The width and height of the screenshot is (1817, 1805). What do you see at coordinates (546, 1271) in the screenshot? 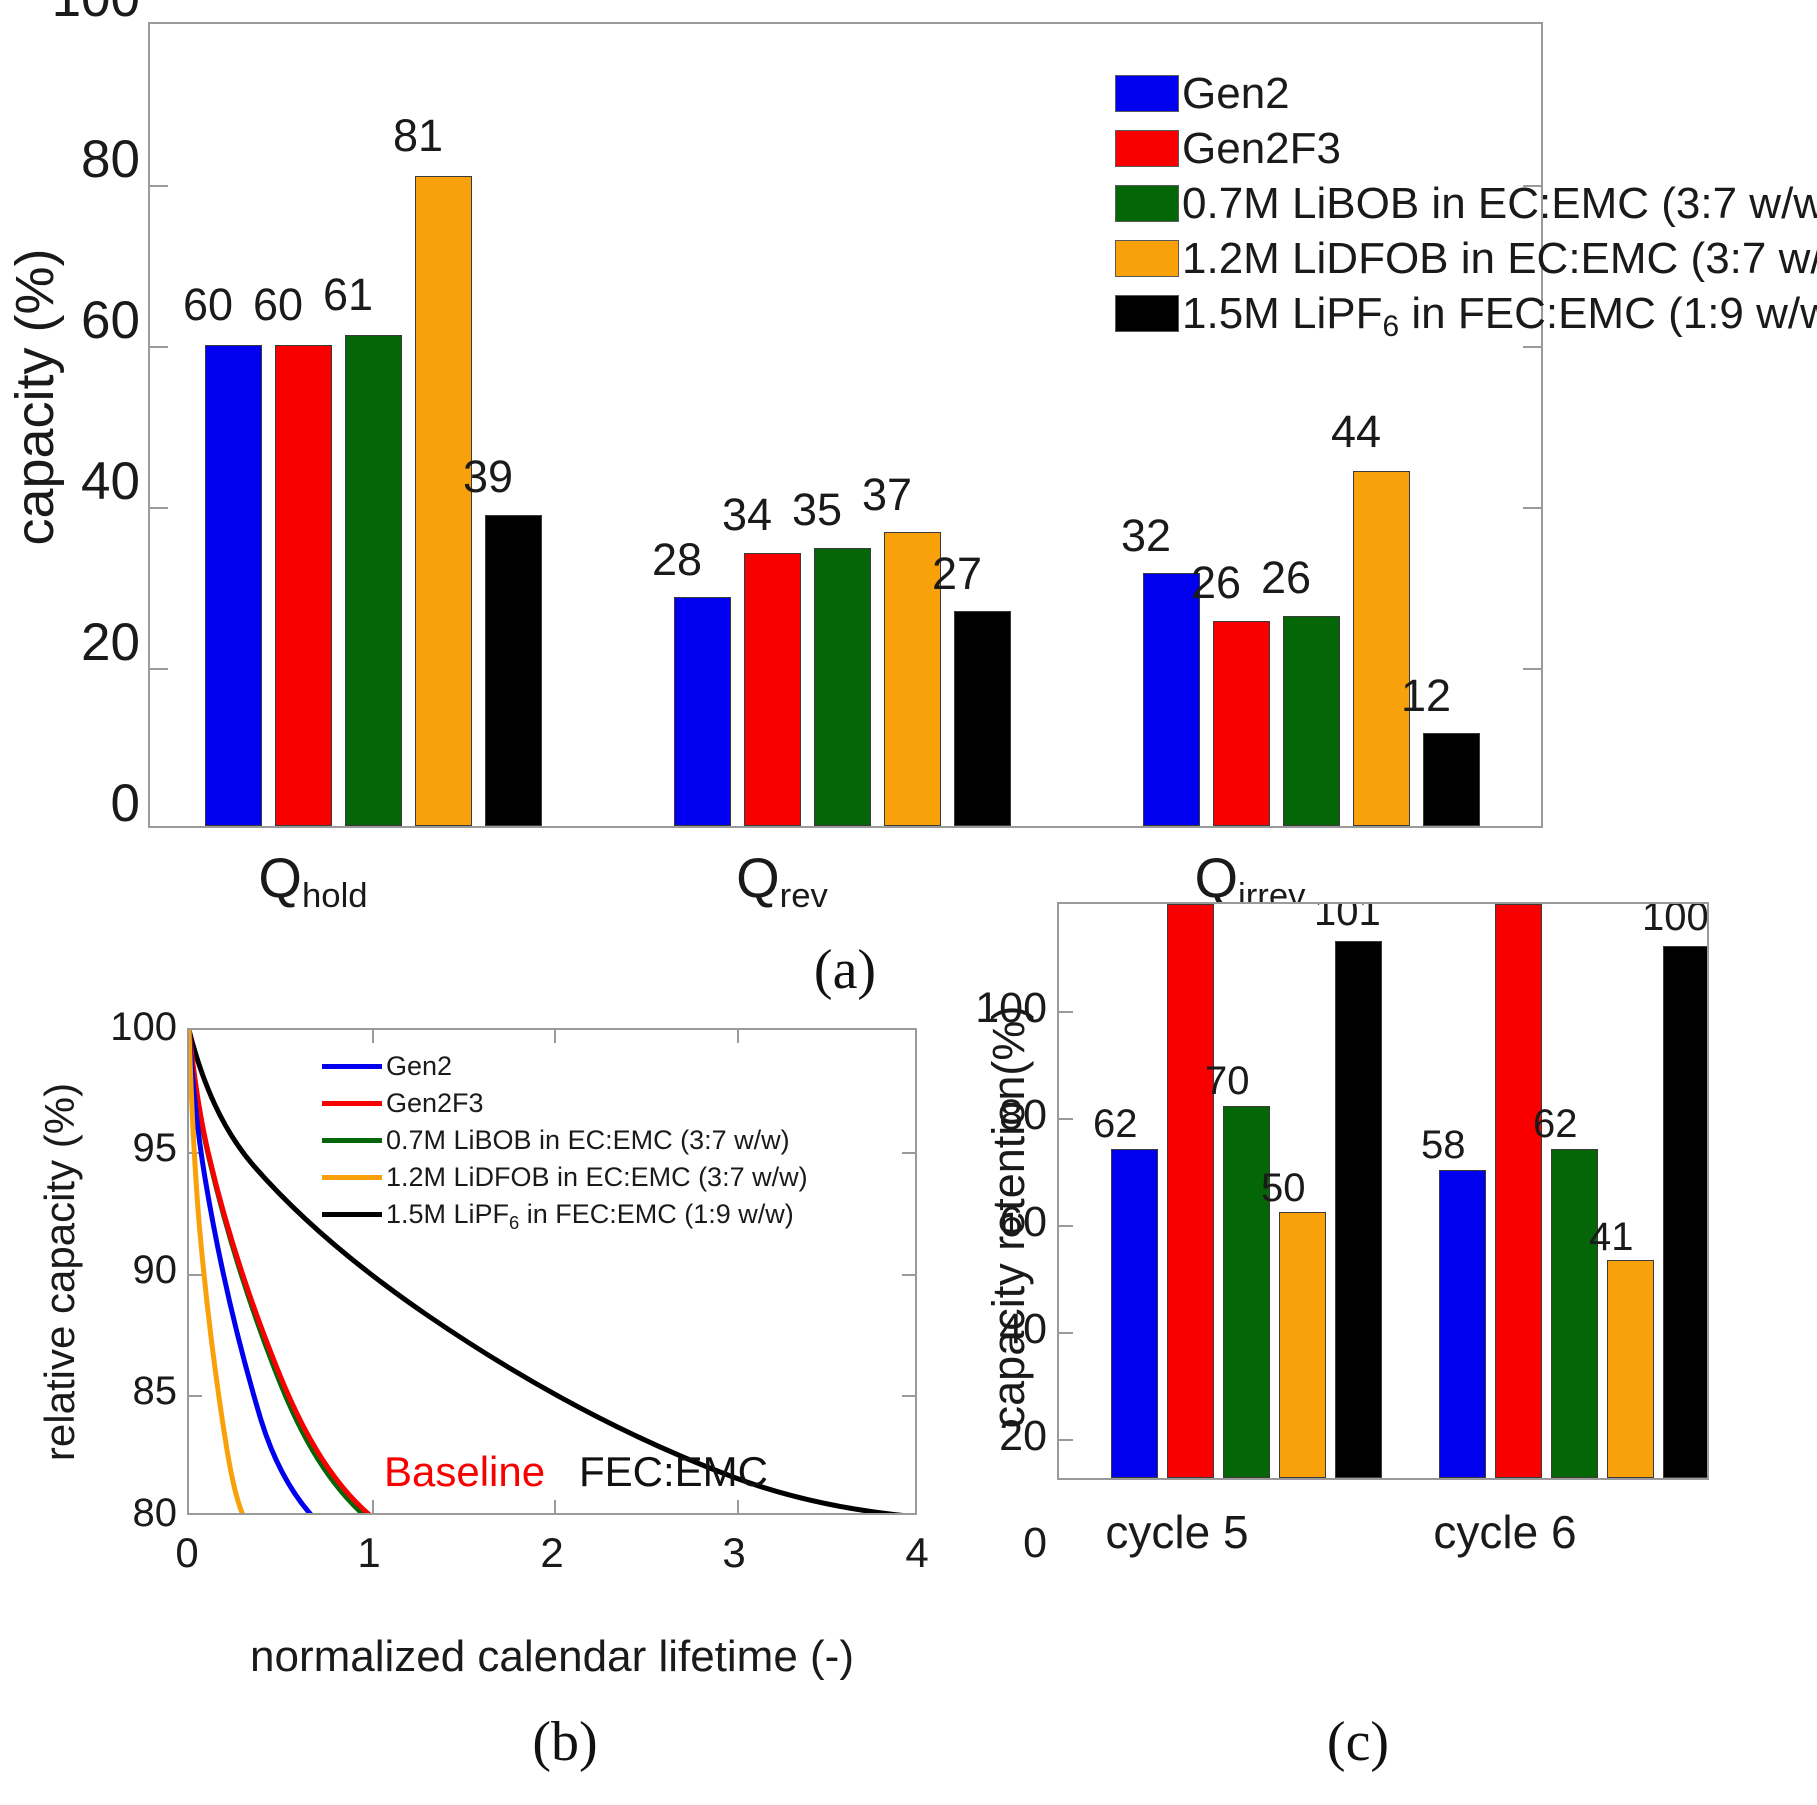
I see `panel-b-curves` at bounding box center [546, 1271].